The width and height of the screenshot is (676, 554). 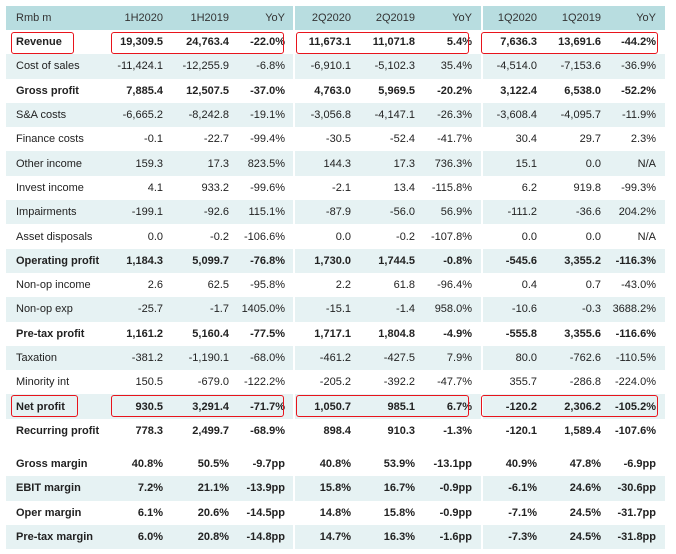 I want to click on table-cell: -5,102.3, so click(x=392, y=66).